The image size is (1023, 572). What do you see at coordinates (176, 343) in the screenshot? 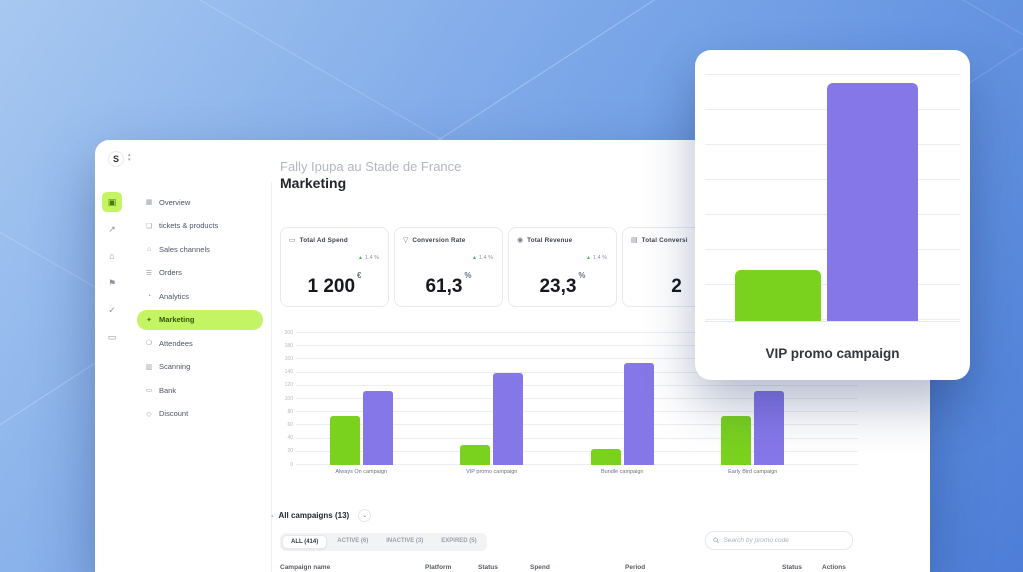
I see `sidebar-item-label: Attendees` at bounding box center [176, 343].